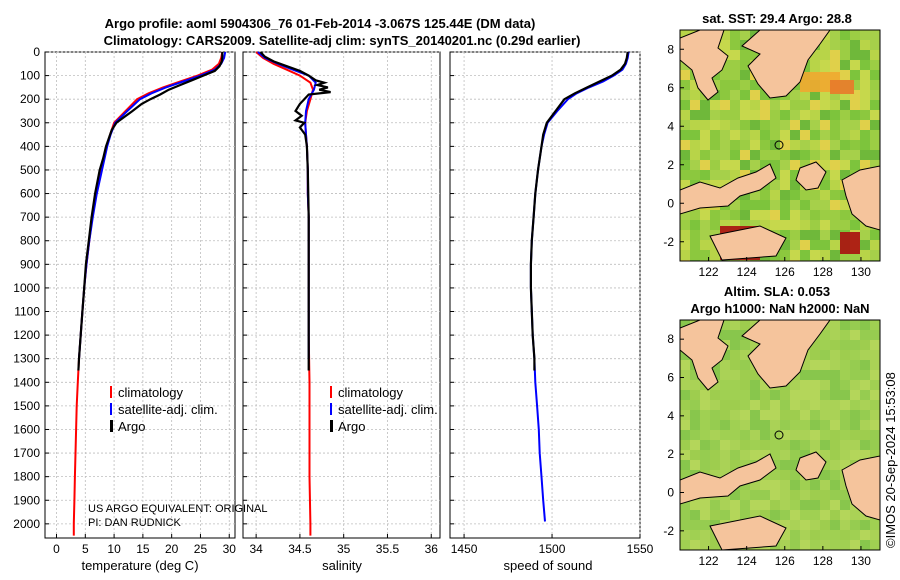 This screenshot has height=580, width=900. Describe the element at coordinates (26, 500) in the screenshot. I see `y-tick-label: 1900` at that location.